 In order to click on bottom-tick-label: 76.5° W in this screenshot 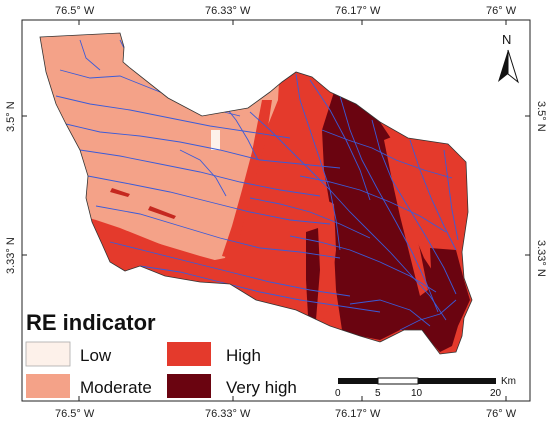, I will do `click(75, 414)`.